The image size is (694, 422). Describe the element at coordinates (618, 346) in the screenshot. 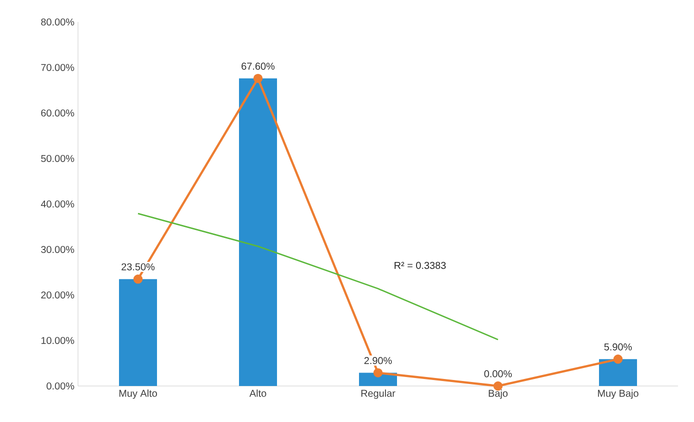

I see `data-label: 5.90%` at that location.